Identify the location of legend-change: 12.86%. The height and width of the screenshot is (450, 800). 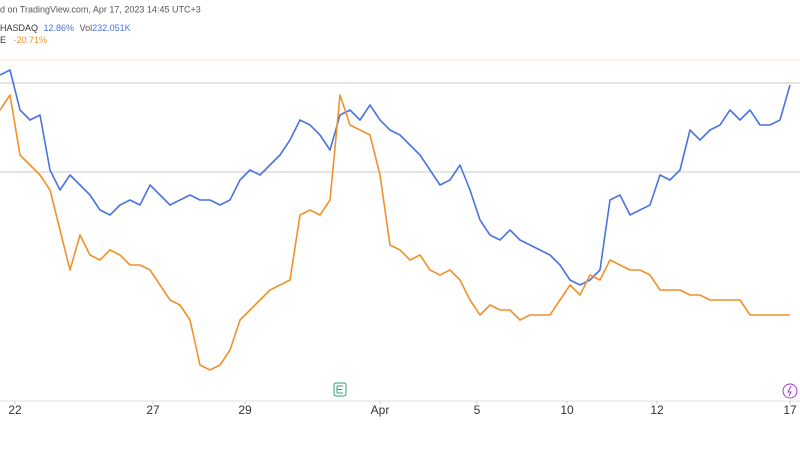
(59, 28).